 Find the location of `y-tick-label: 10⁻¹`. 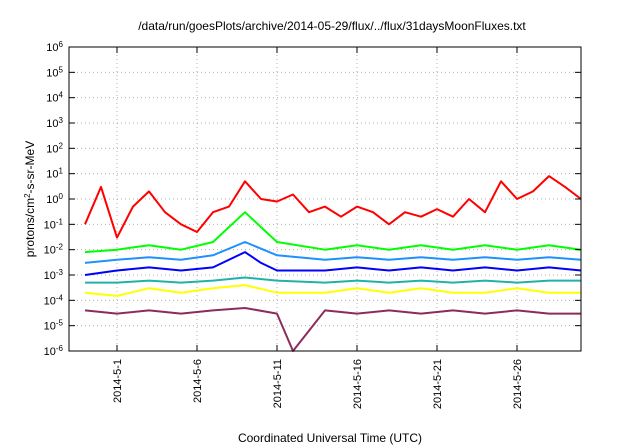

y-tick-label: 10⁻¹ is located at coordinates (54, 224).